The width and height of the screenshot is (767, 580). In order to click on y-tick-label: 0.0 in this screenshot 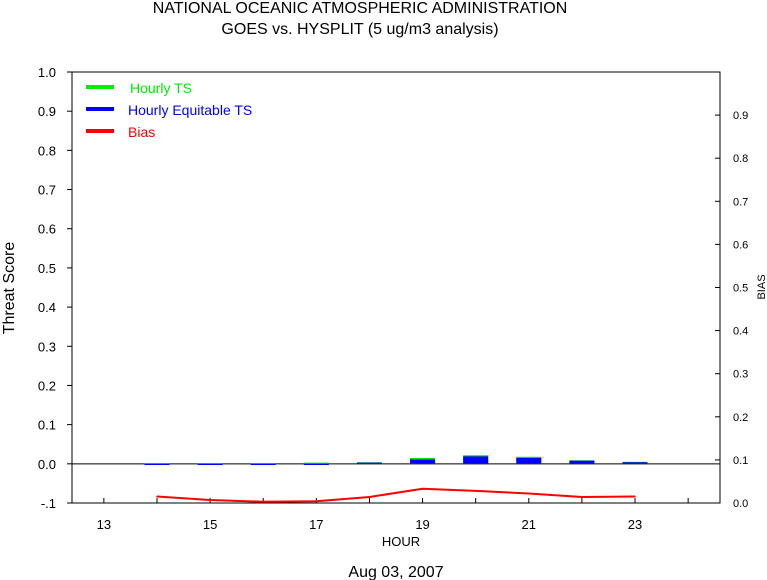, I will do `click(47, 464)`.